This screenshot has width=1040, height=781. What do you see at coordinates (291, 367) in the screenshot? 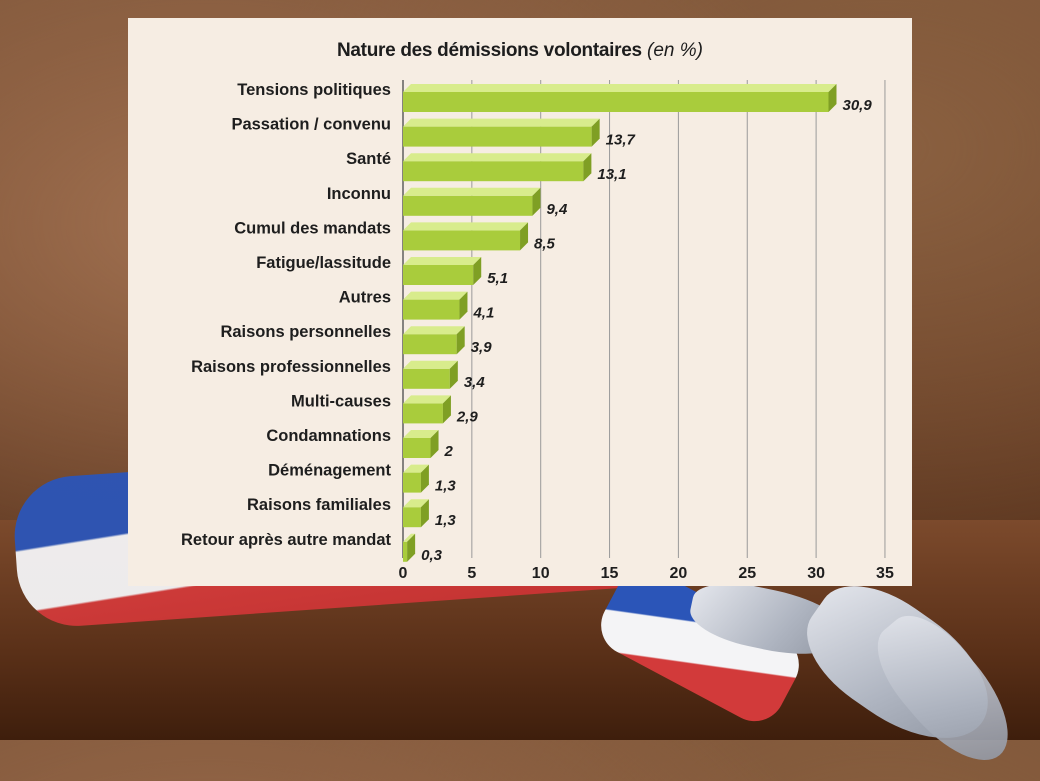
I see `category-label: Raisons professionnelles` at bounding box center [291, 367].